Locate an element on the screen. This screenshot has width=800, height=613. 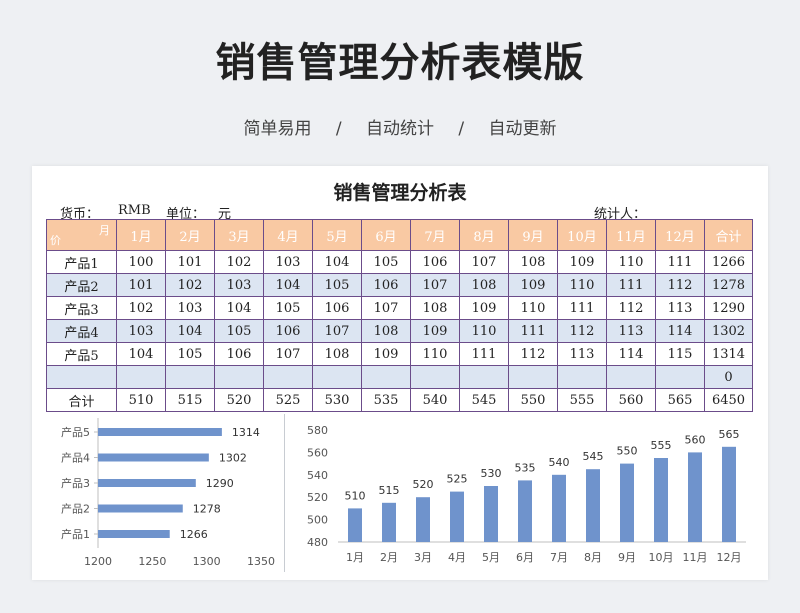
table-cell: 106 is located at coordinates (386, 285).